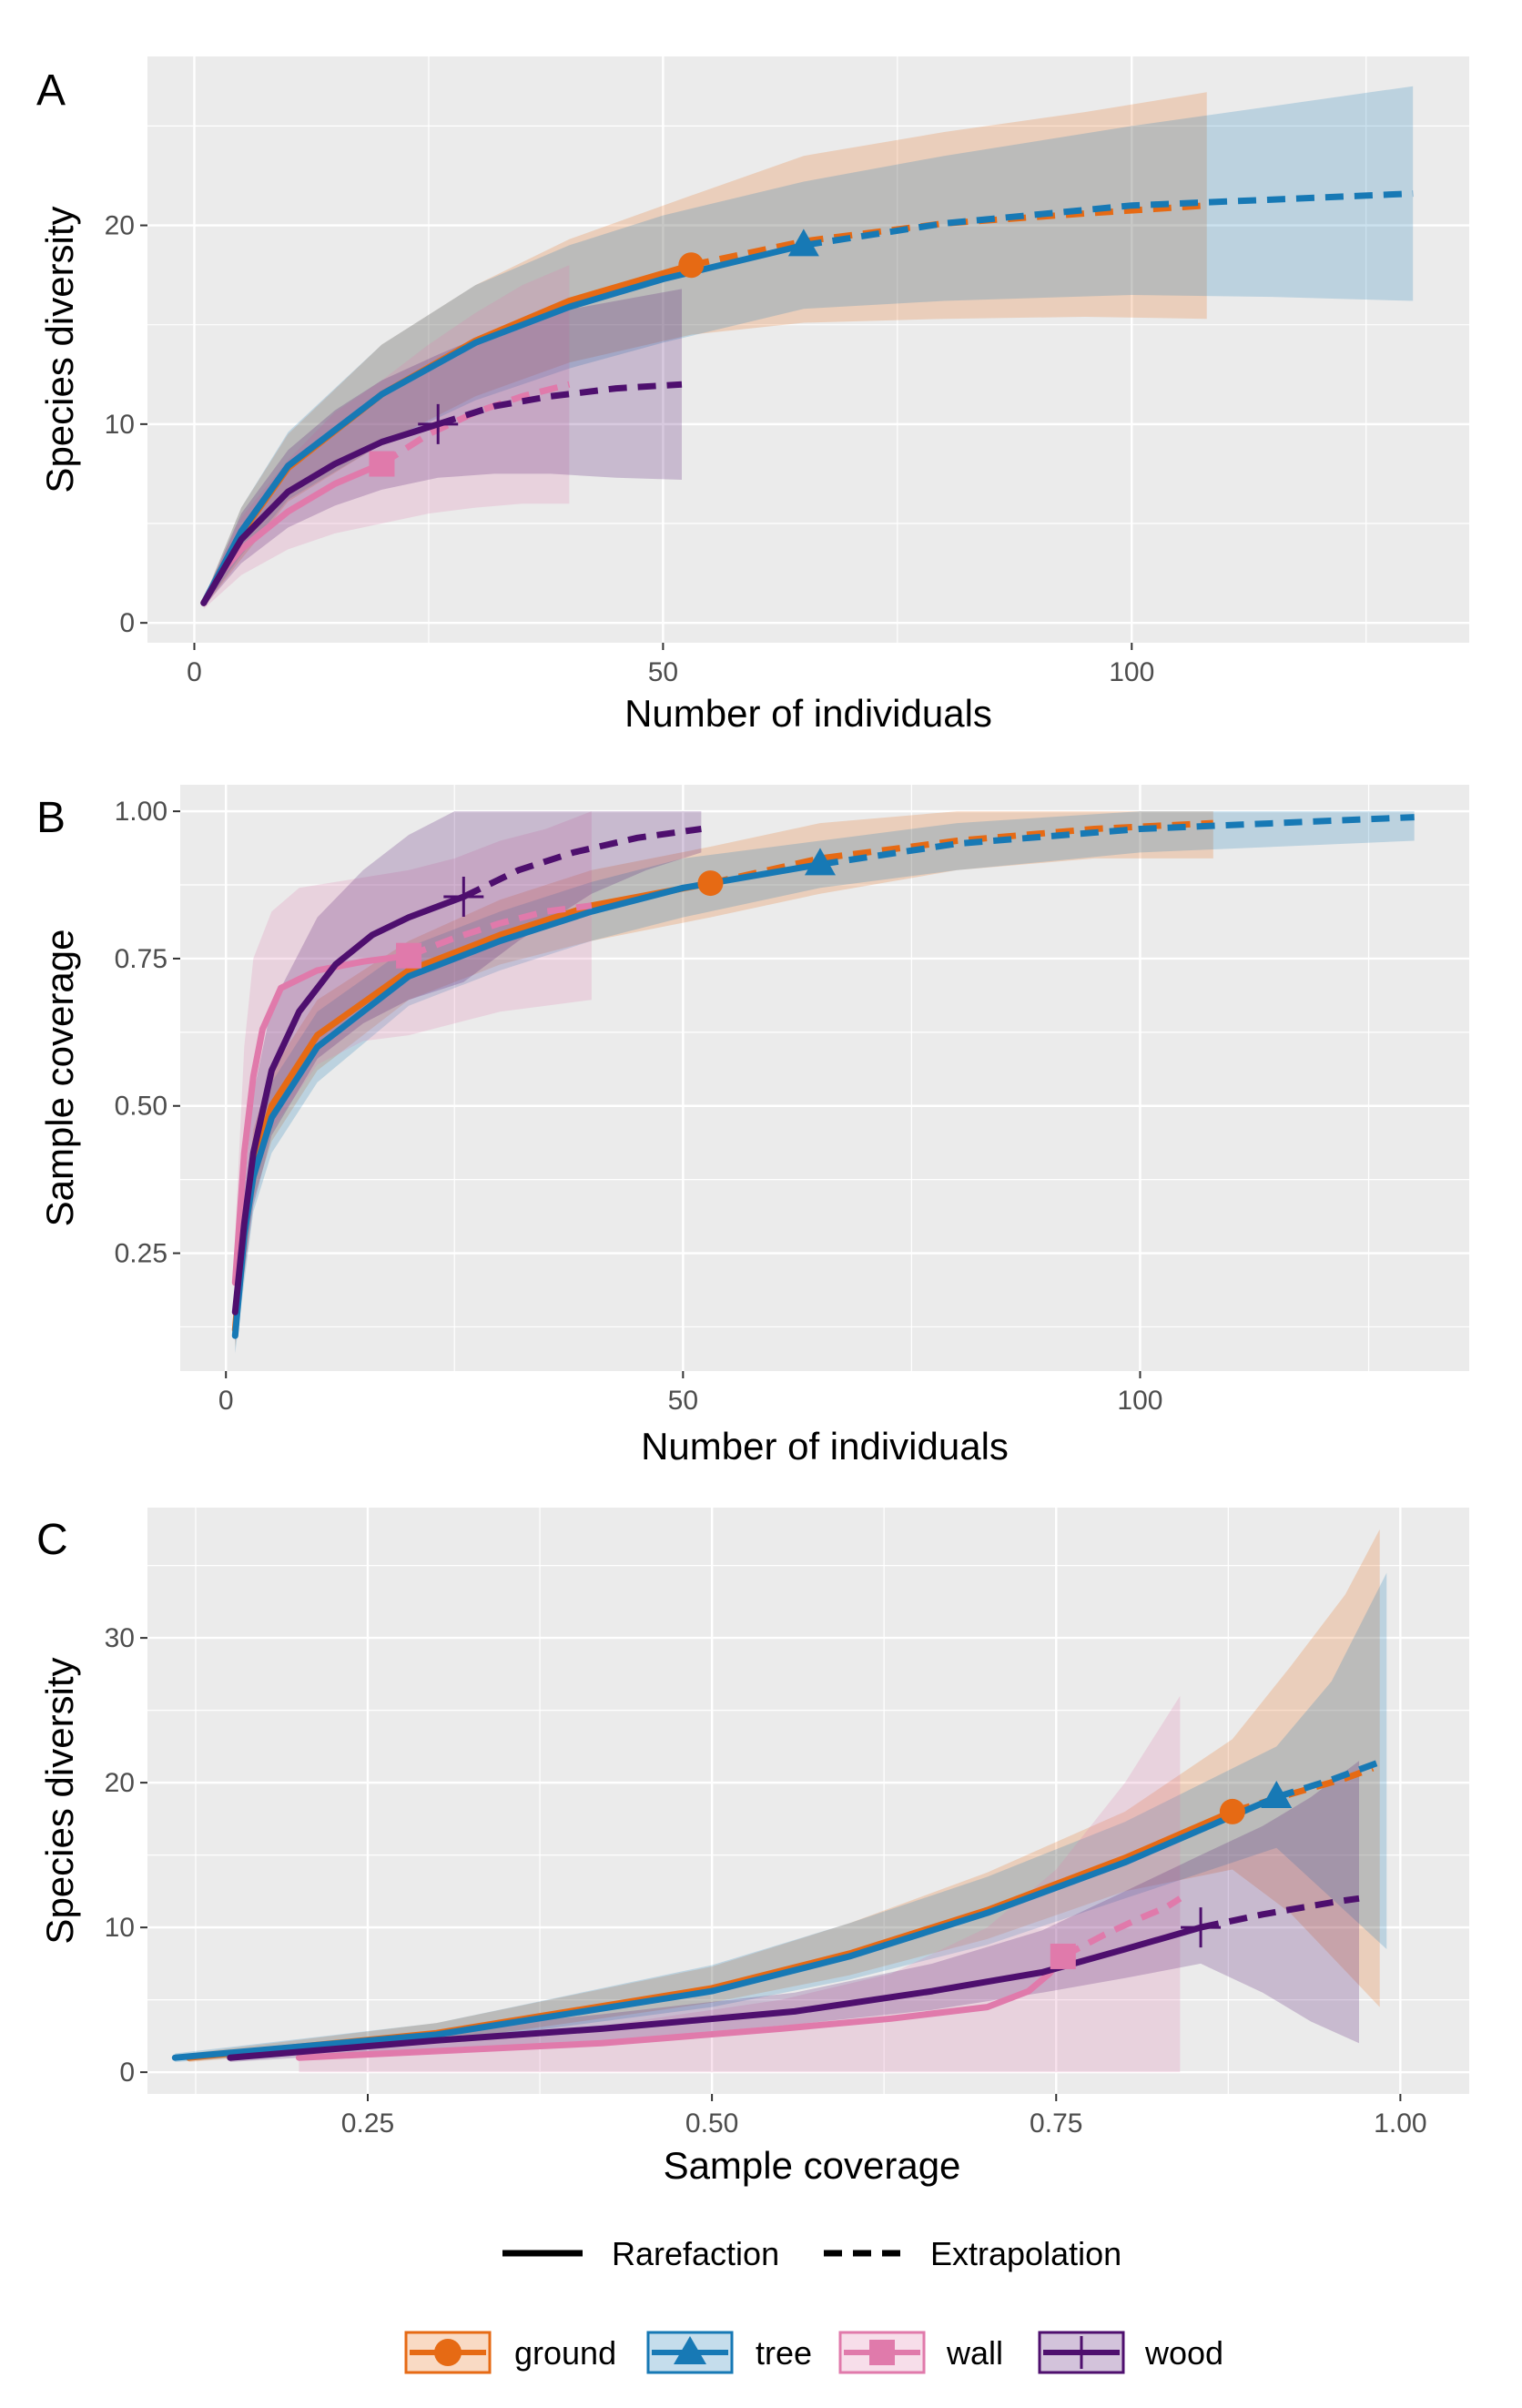 The height and width of the screenshot is (2408, 1522). What do you see at coordinates (663, 672) in the screenshot?
I see `panel-a-x-tick-label: 50` at bounding box center [663, 672].